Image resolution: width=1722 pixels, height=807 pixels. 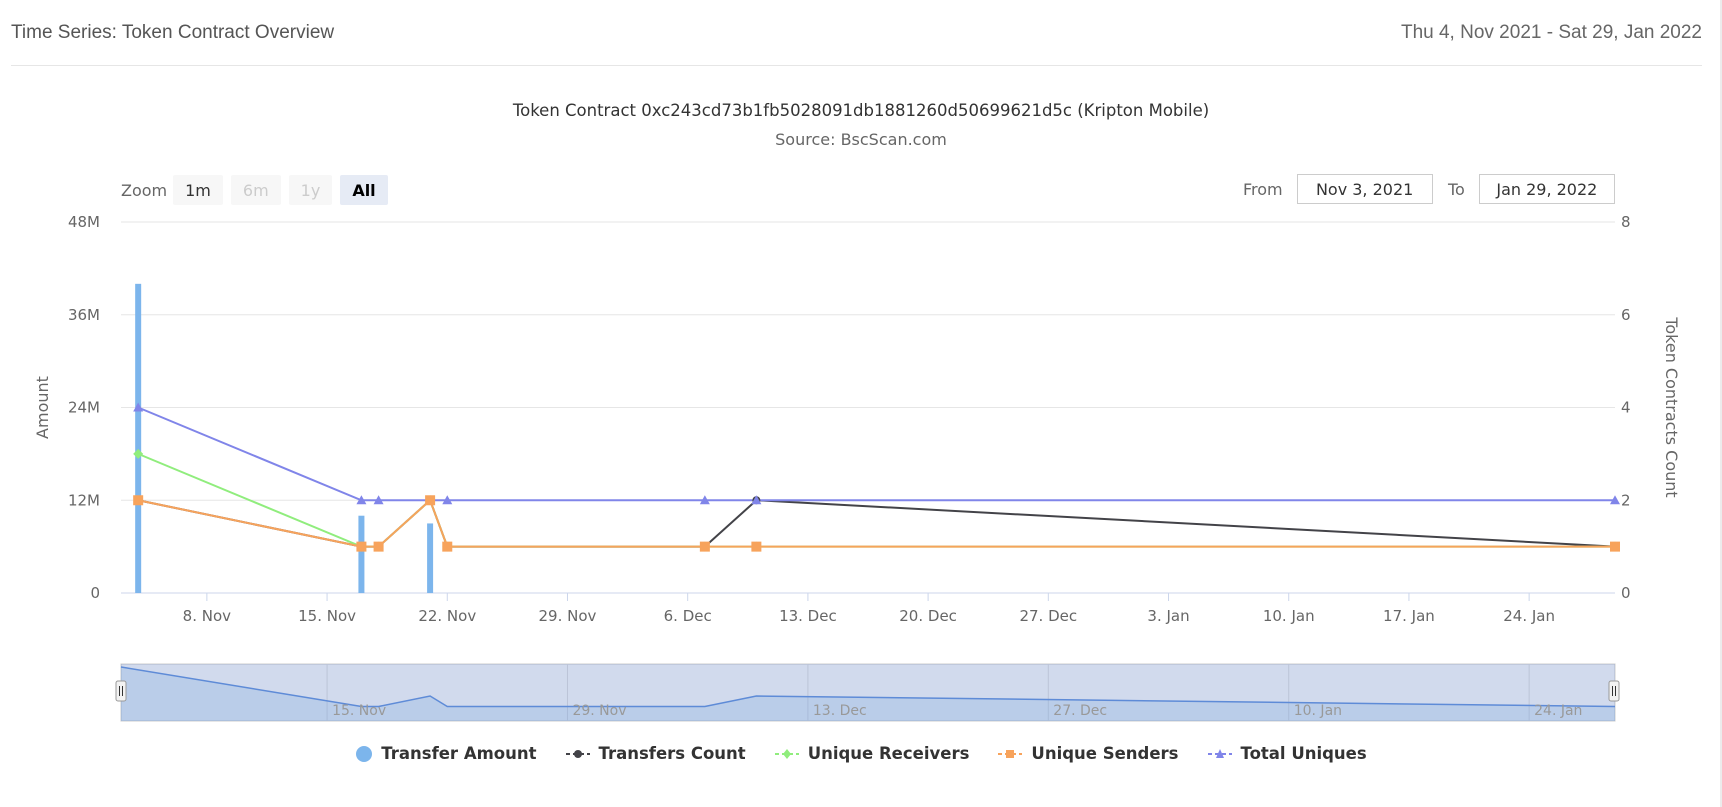 What do you see at coordinates (84, 500) in the screenshot?
I see `y-left-tick-label: 12M` at bounding box center [84, 500].